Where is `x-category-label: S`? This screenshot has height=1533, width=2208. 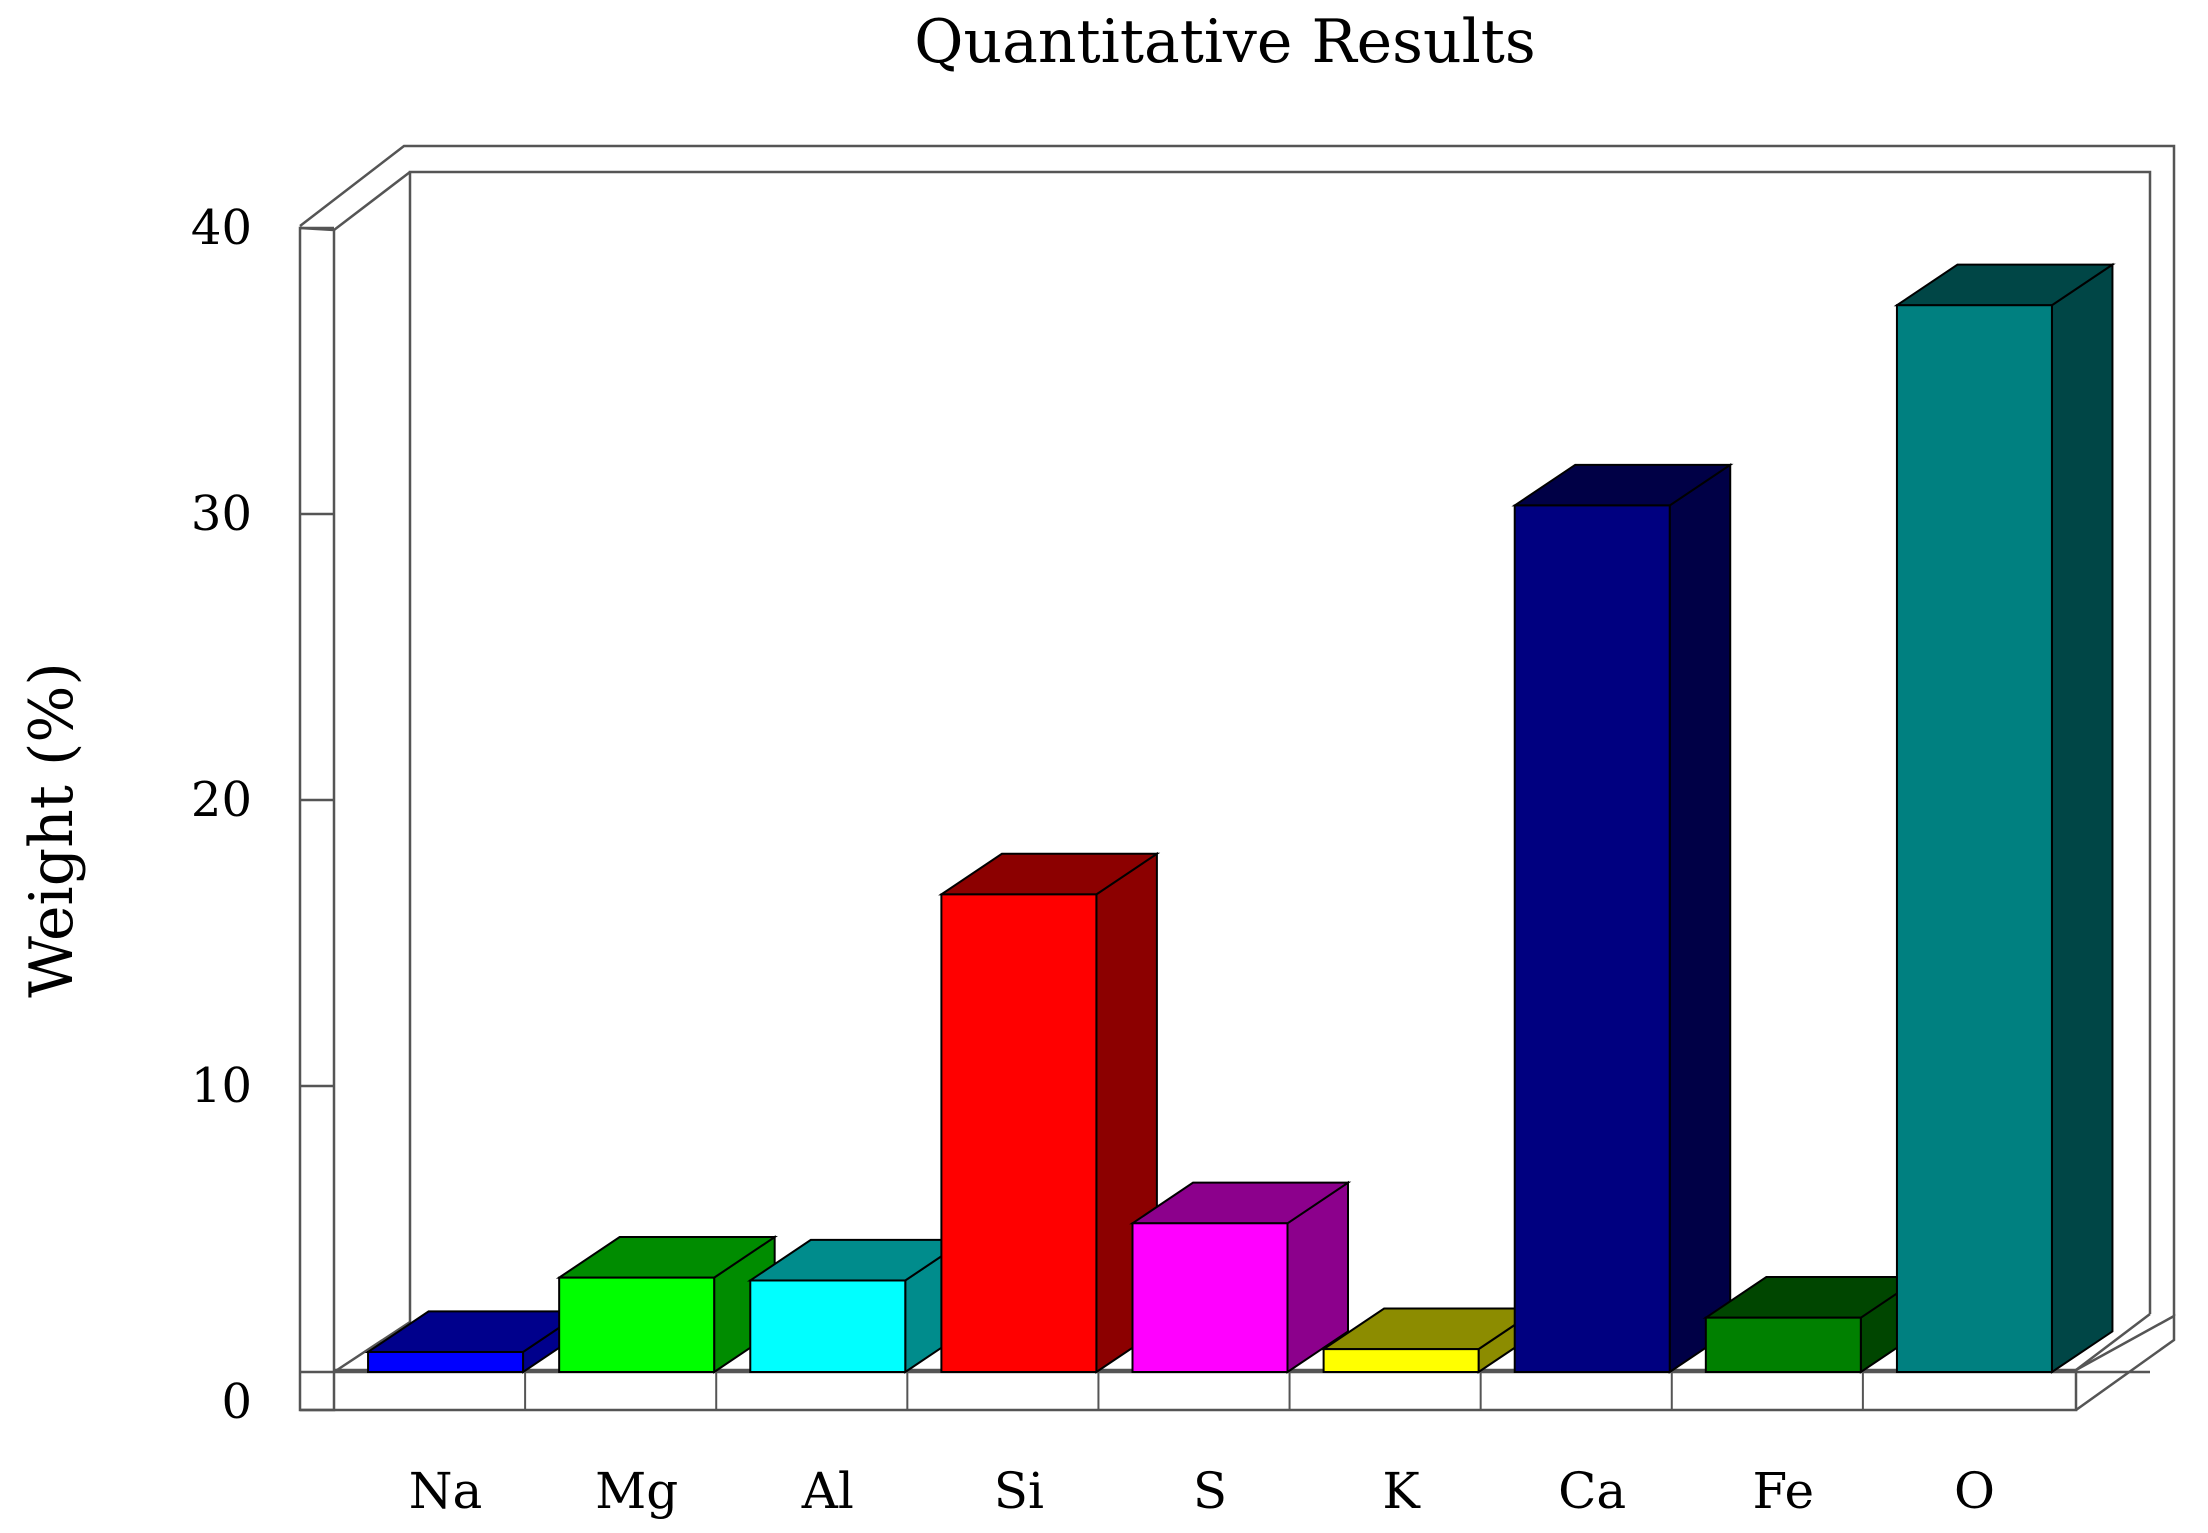
x-category-label: S is located at coordinates (1210, 1491).